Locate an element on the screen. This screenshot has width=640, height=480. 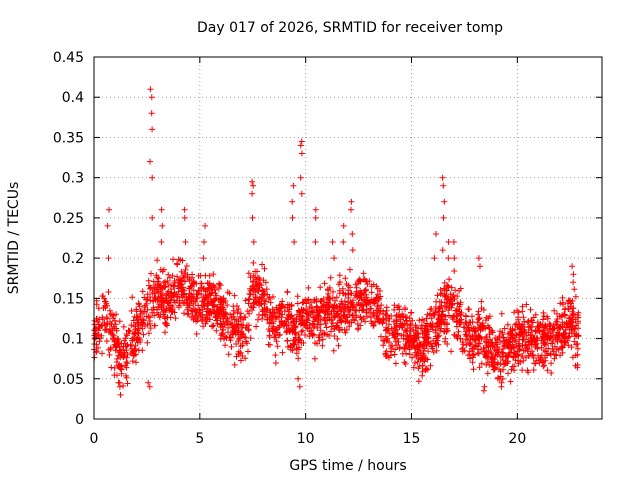
y-tick-label: 0.25 is located at coordinates (68, 219).